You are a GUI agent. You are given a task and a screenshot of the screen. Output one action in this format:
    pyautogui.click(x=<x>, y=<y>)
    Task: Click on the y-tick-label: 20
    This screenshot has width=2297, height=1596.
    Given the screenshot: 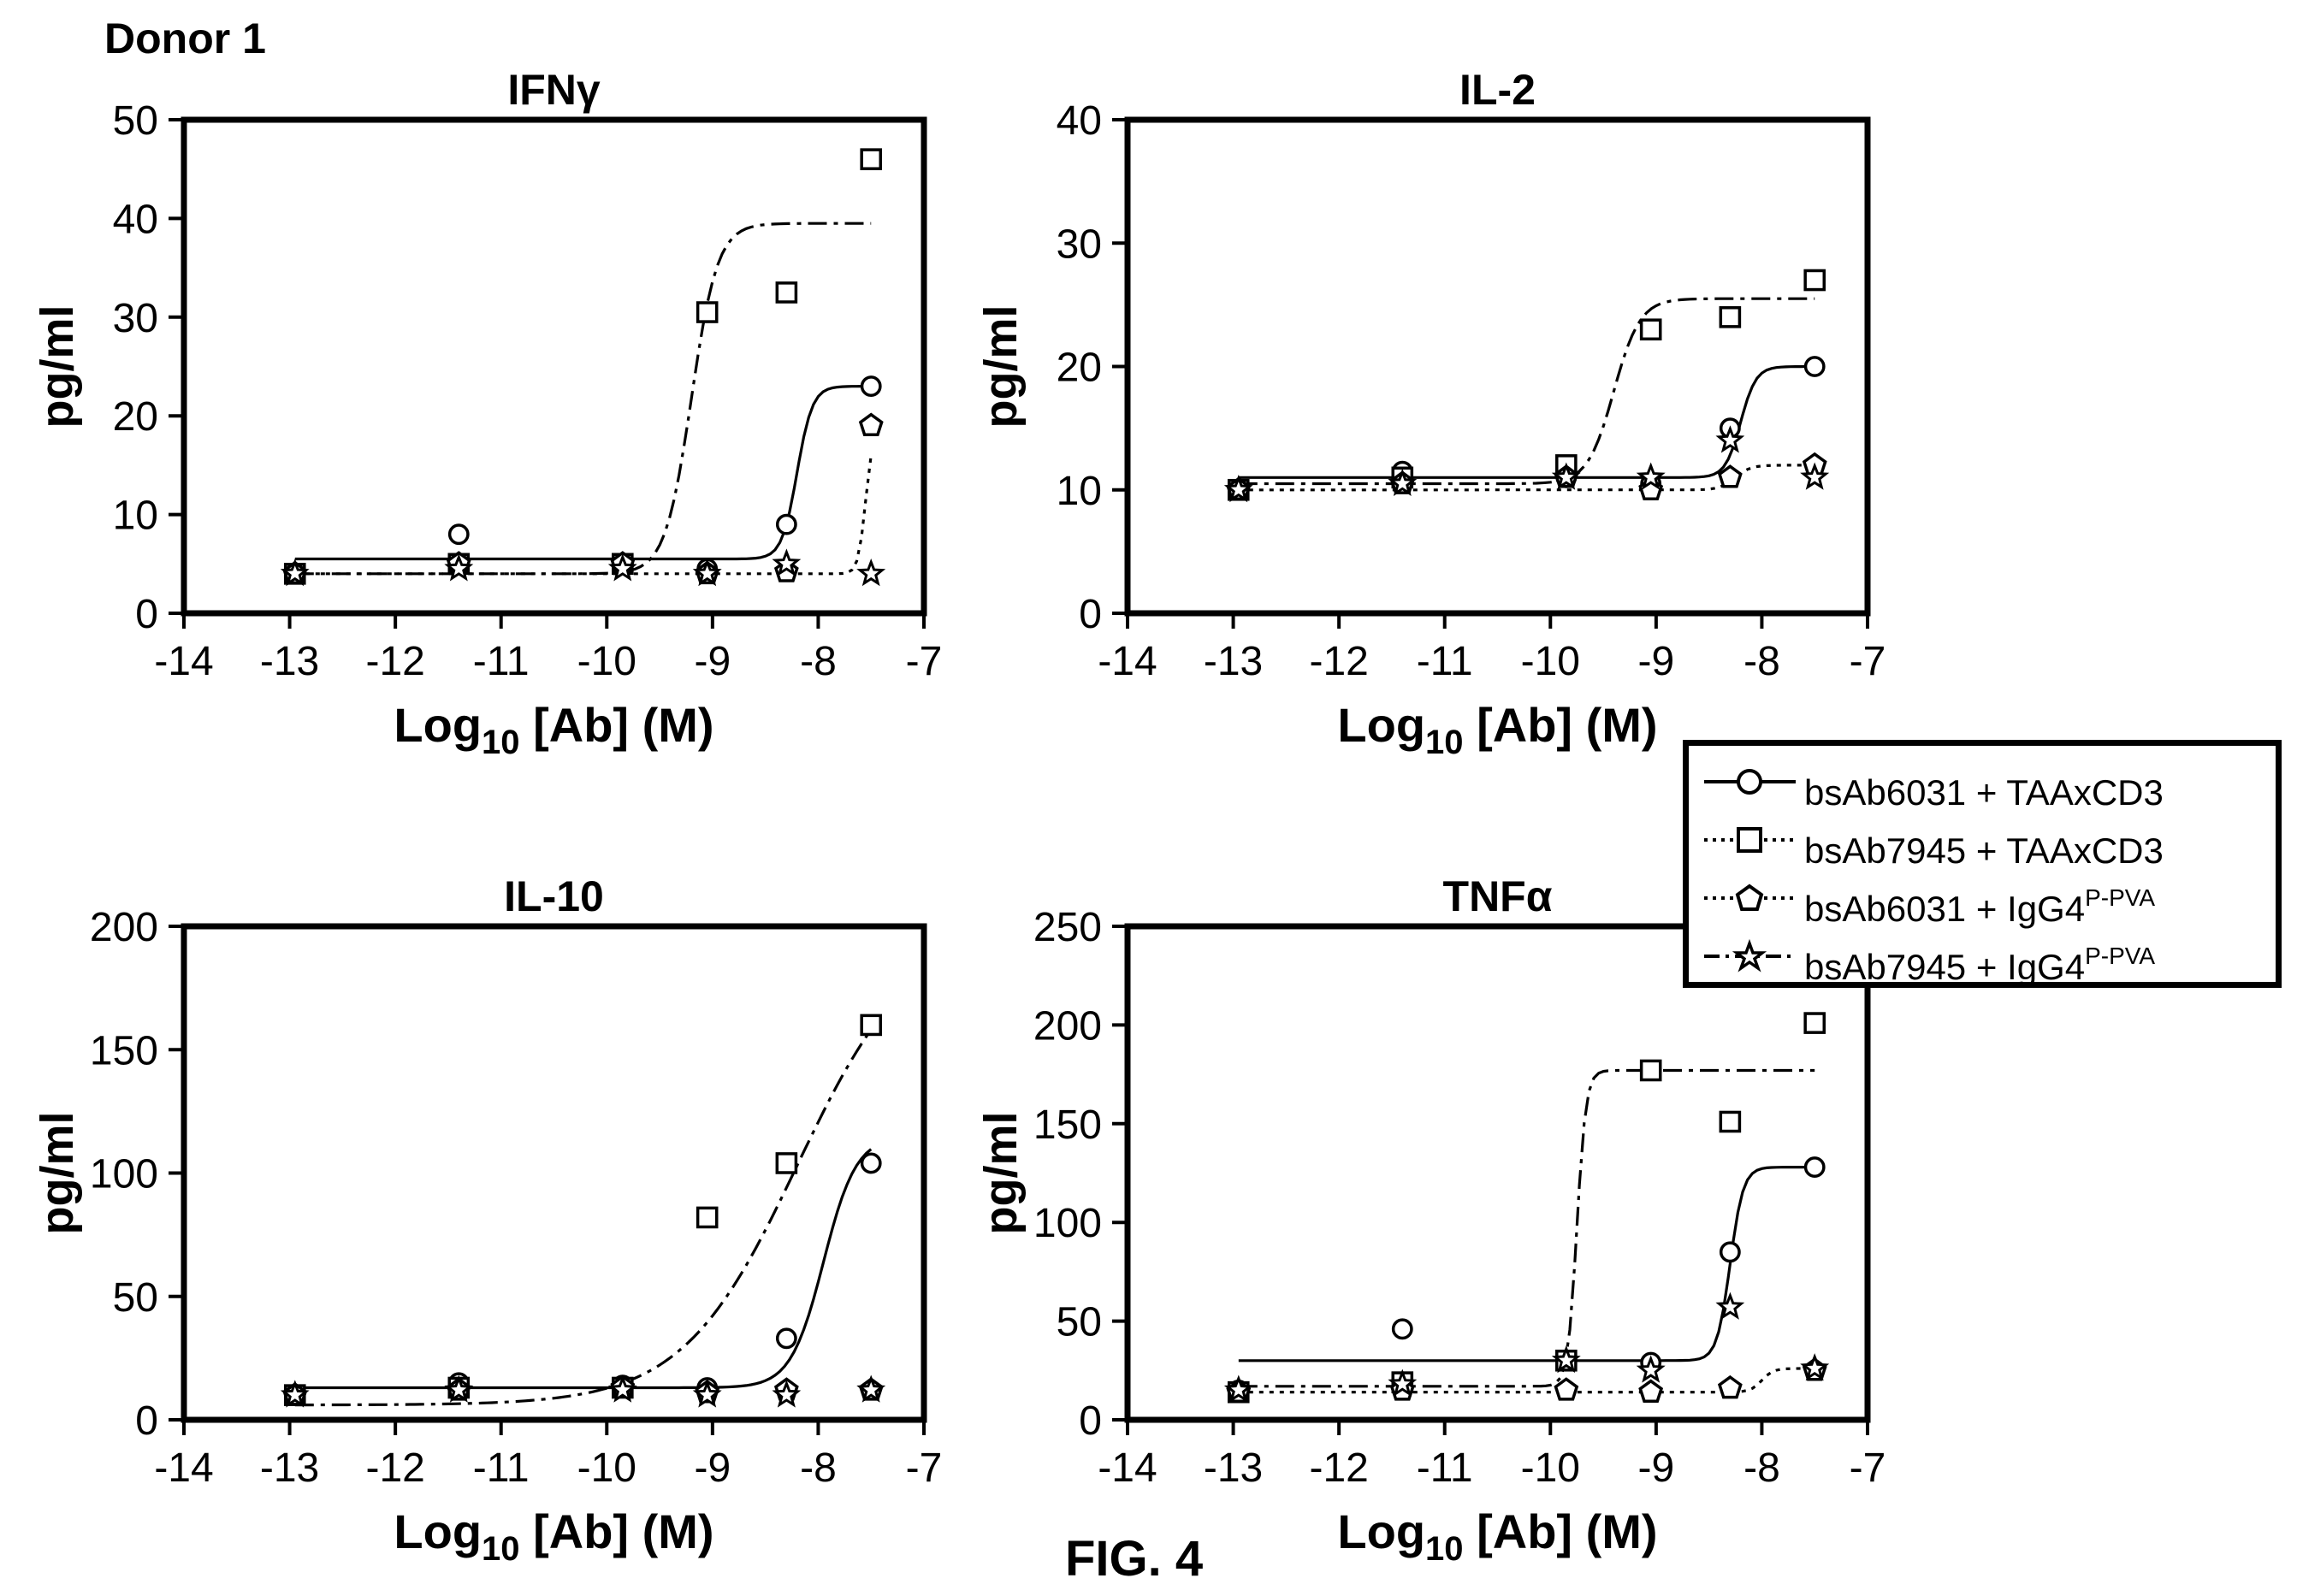 What is the action you would take?
    pyautogui.click(x=136, y=417)
    